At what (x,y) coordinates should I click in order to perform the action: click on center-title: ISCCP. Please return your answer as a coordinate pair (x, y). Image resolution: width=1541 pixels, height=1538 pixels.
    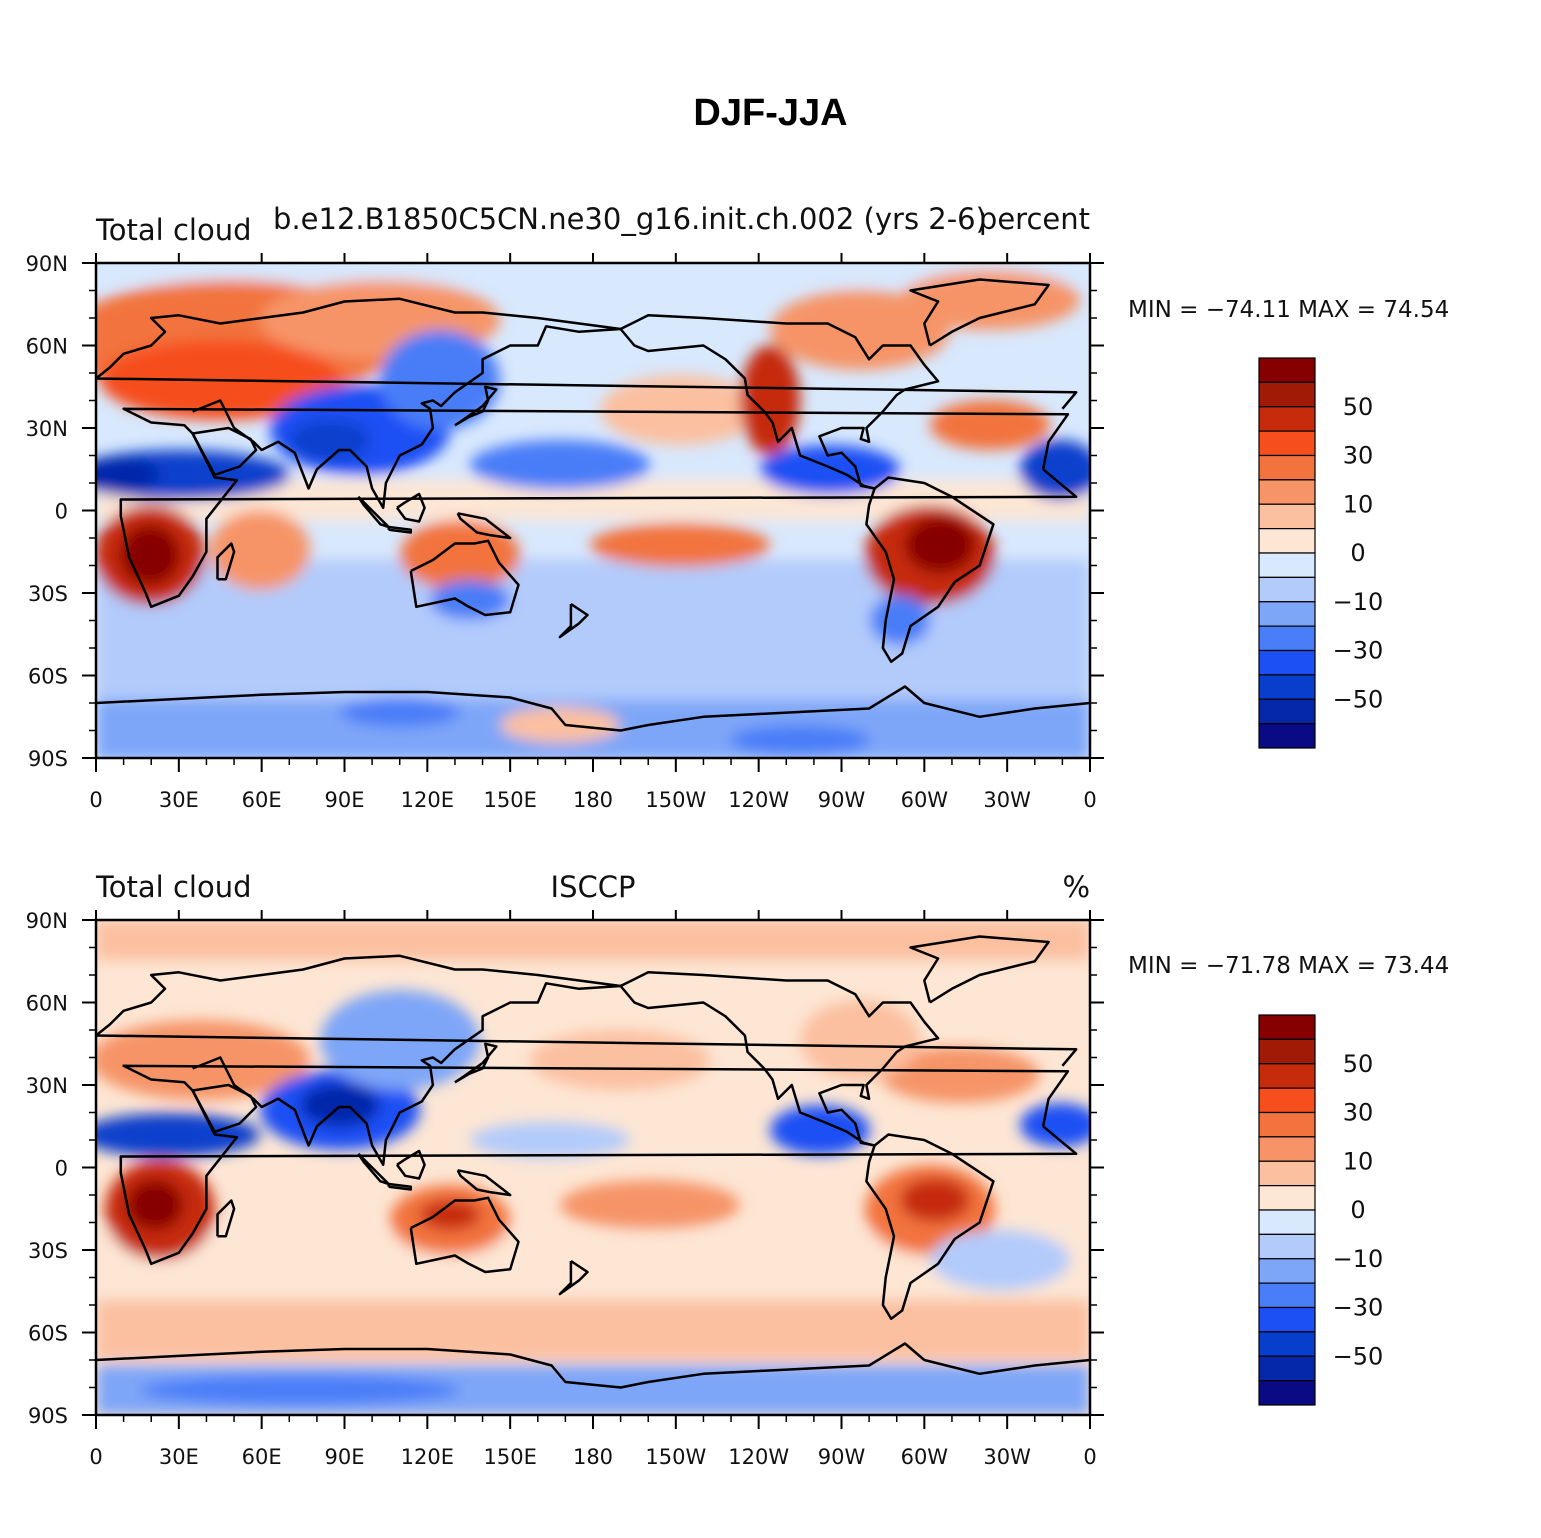
    Looking at the image, I should click on (593, 887).